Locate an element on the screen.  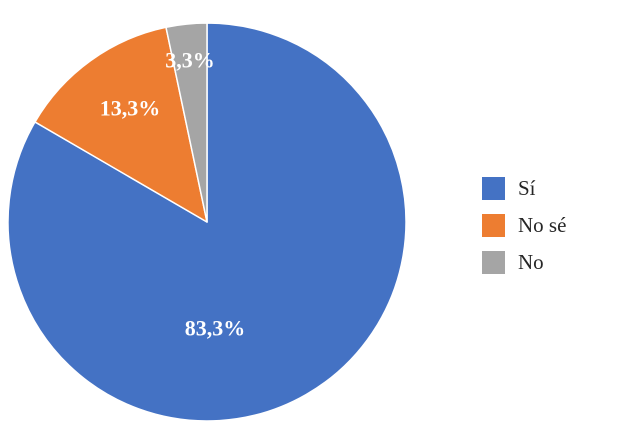
legend-swatch-si is located at coordinates (493, 188).